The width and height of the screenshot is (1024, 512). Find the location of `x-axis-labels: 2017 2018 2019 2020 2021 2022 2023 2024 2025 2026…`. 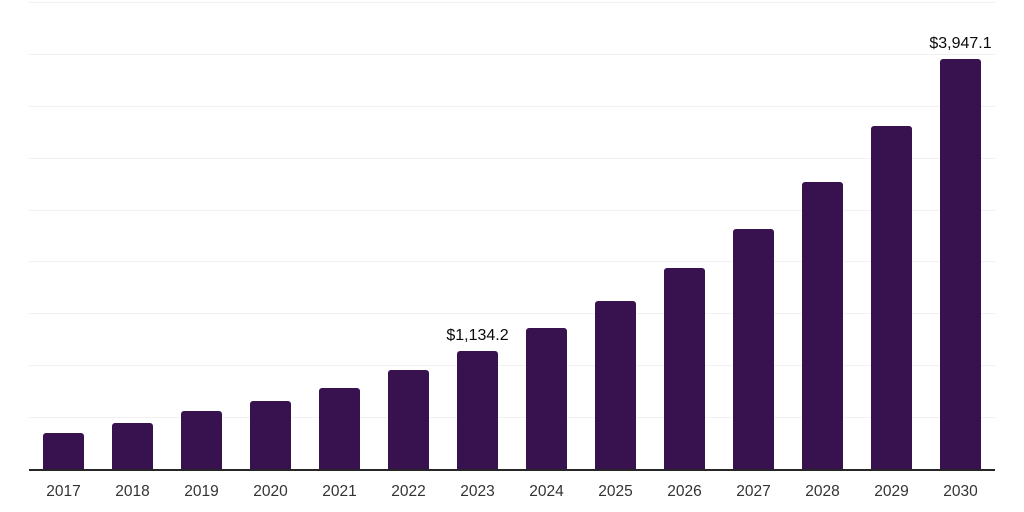

x-axis-labels: 2017 2018 2019 2020 2021 2022 2023 2024 2025 2026… is located at coordinates (512, 494).